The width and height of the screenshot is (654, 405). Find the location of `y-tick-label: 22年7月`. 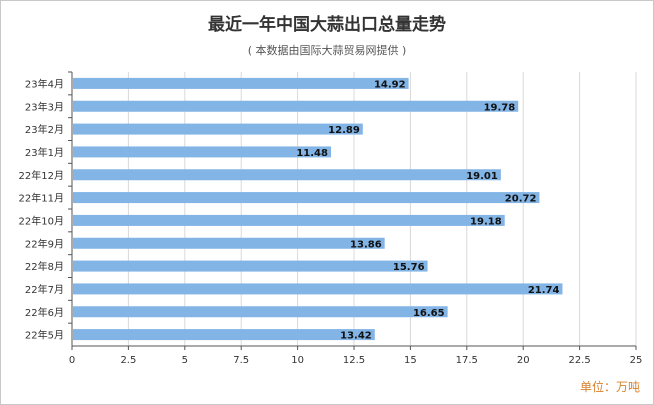

y-tick-label: 22年7月 is located at coordinates (44, 289).